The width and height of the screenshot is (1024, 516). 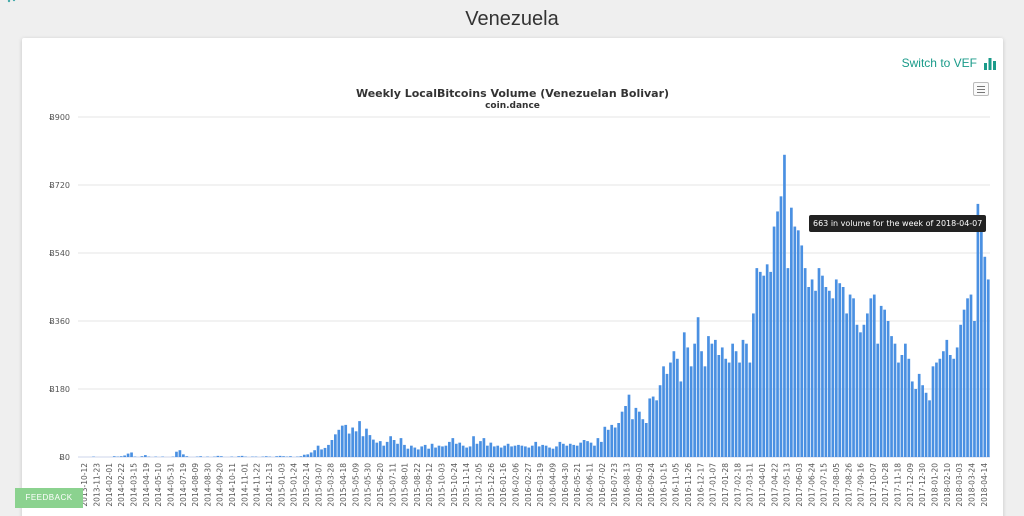 I want to click on chart-menu-button, so click(x=981, y=89).